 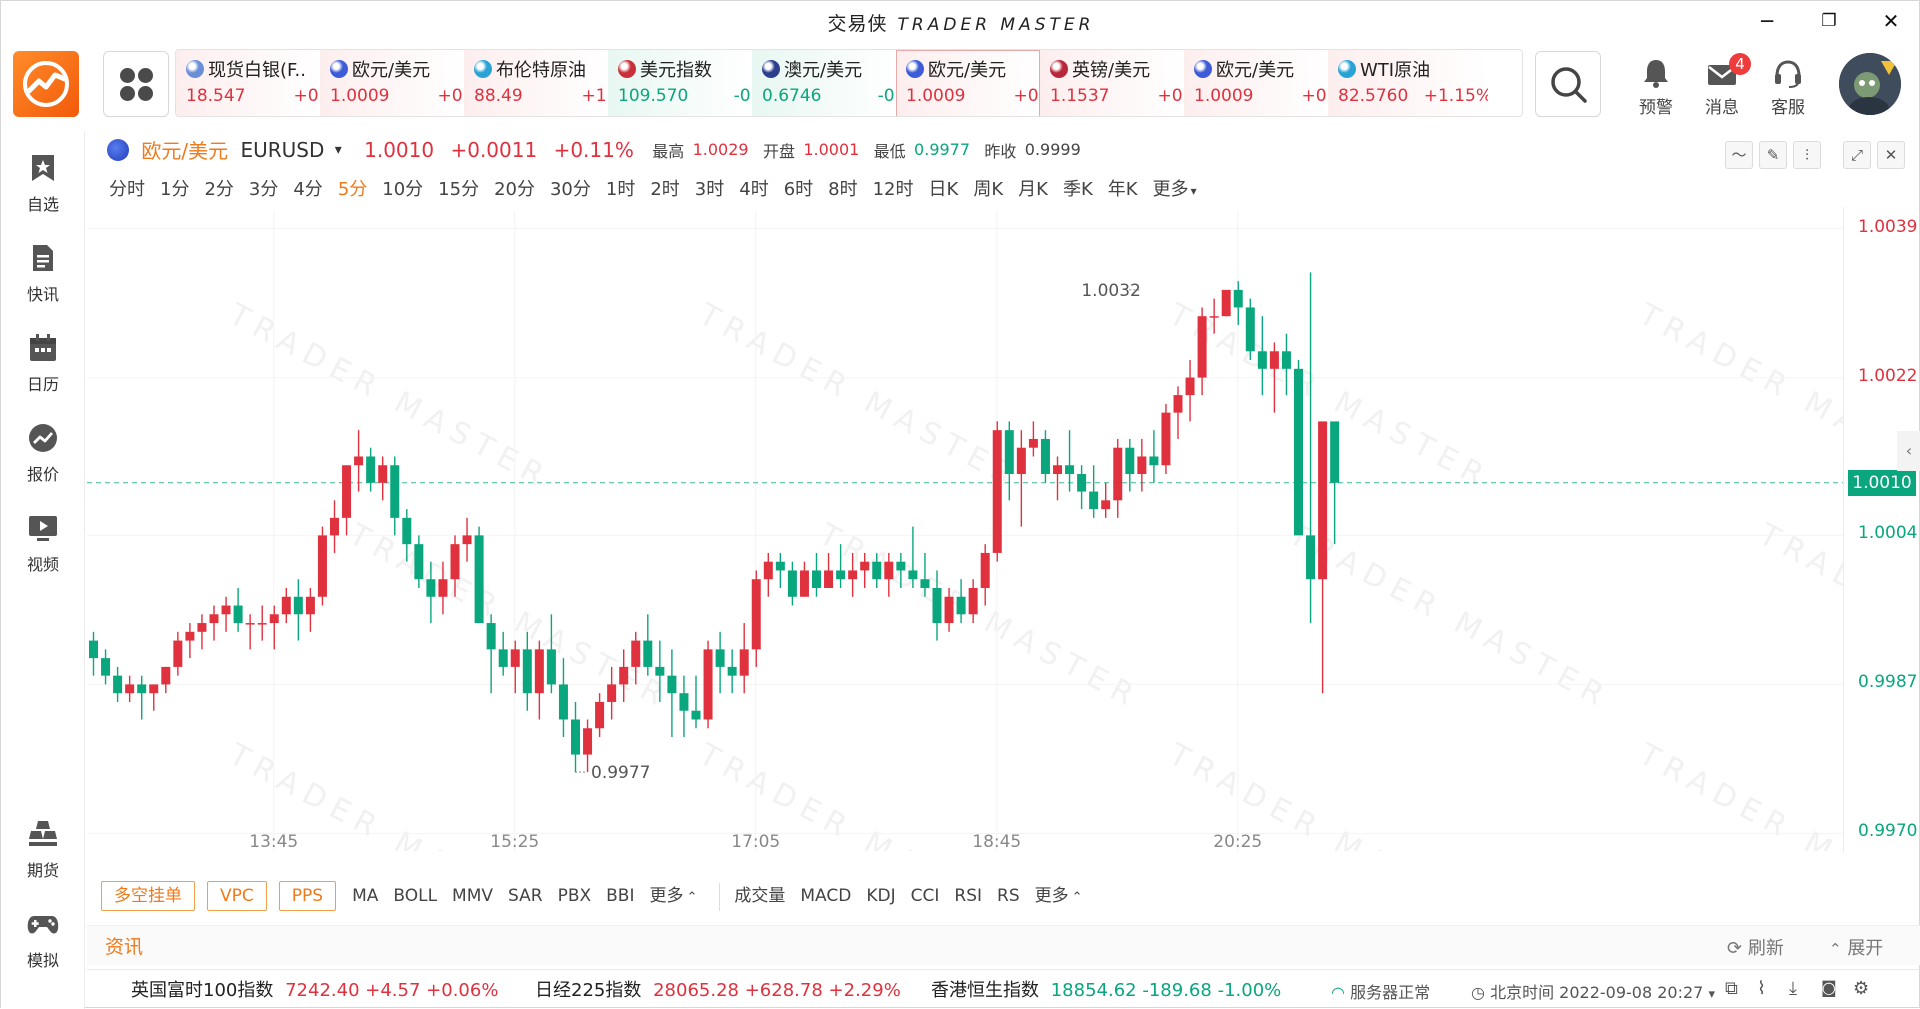 I want to click on sidebar-item-quotes: 报价, so click(x=43, y=455).